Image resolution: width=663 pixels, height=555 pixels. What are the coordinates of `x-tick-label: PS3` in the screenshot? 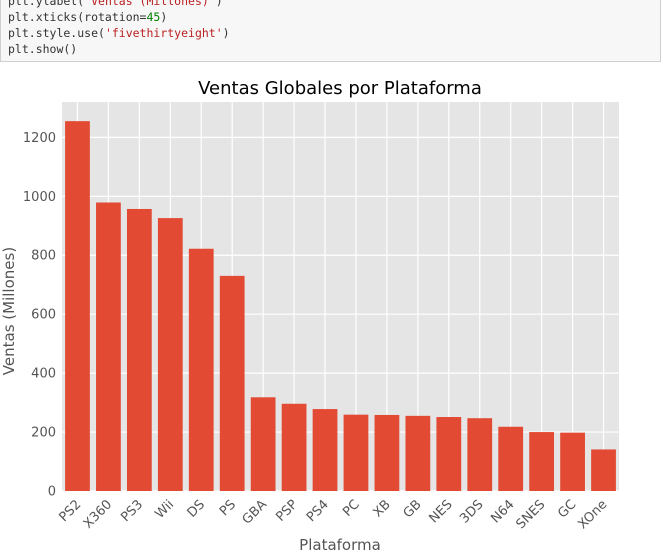 It's located at (132, 511).